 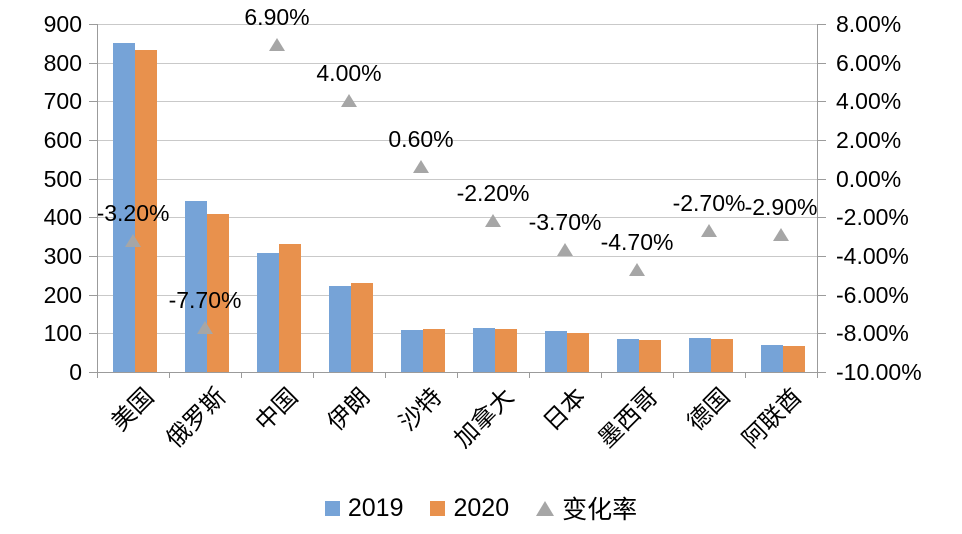 What do you see at coordinates (349, 73) in the screenshot?
I see `change-rate-label: 4.00%` at bounding box center [349, 73].